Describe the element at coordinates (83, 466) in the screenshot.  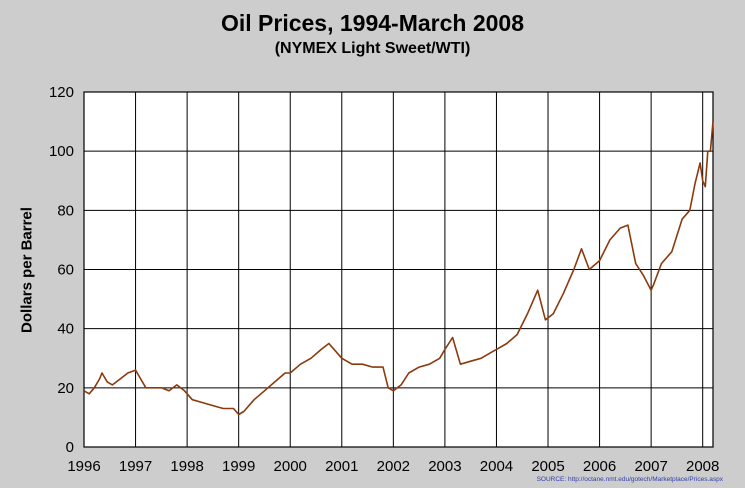
I see `x-tick-label: 1996` at that location.